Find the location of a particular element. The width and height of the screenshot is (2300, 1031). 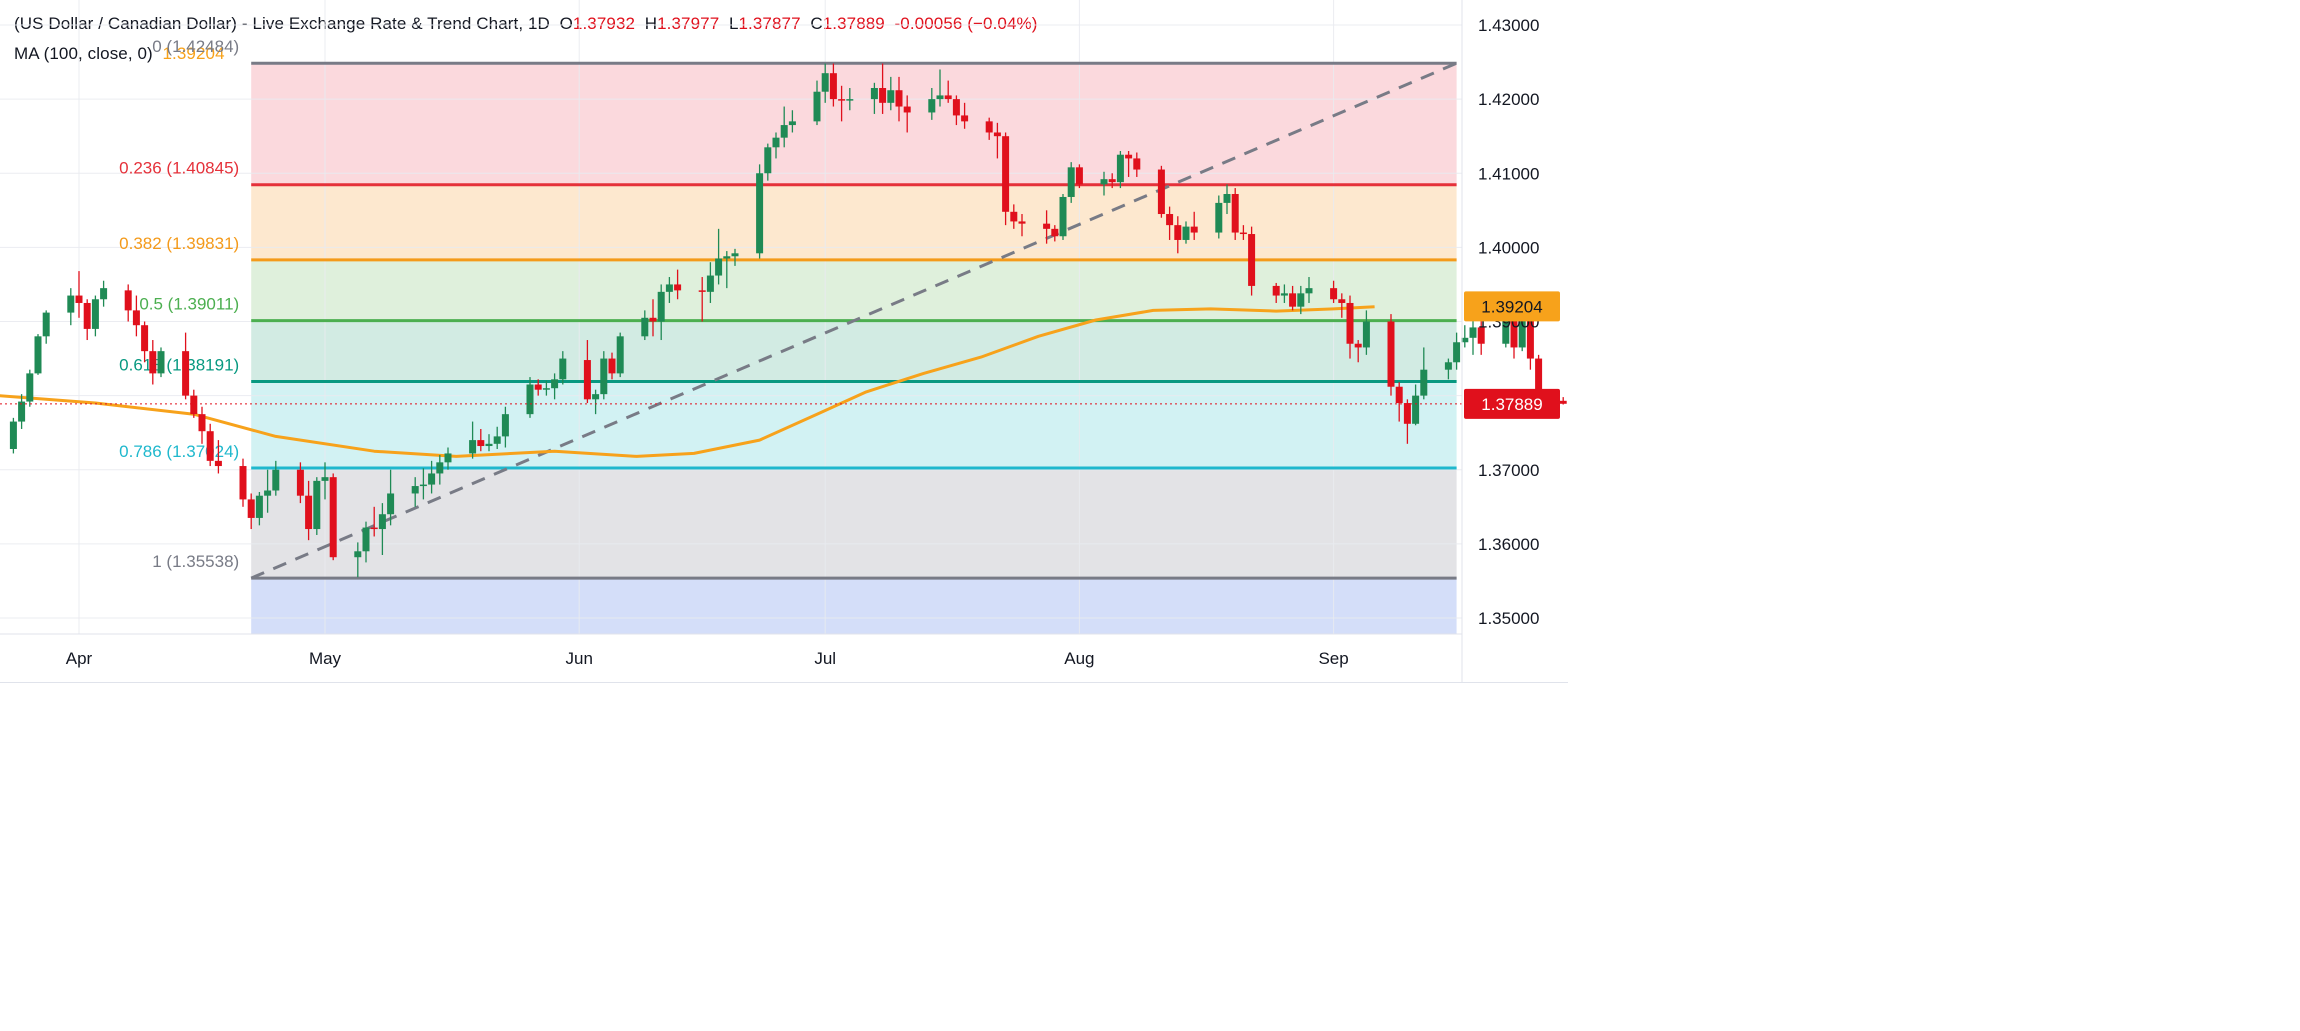

fib-label: 0 (1.42484) is located at coordinates (195, 46).